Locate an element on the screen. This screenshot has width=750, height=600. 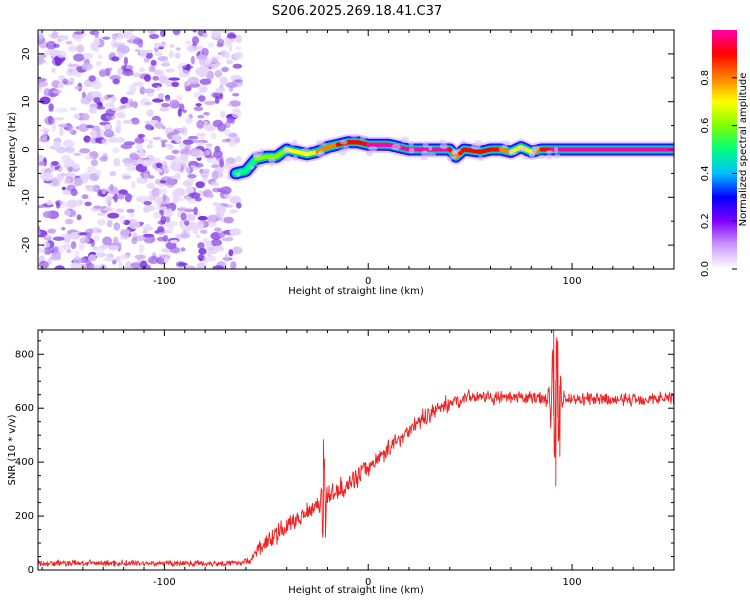
figure-title: S206.2025.269.18.41.C37 is located at coordinates (357, 11).